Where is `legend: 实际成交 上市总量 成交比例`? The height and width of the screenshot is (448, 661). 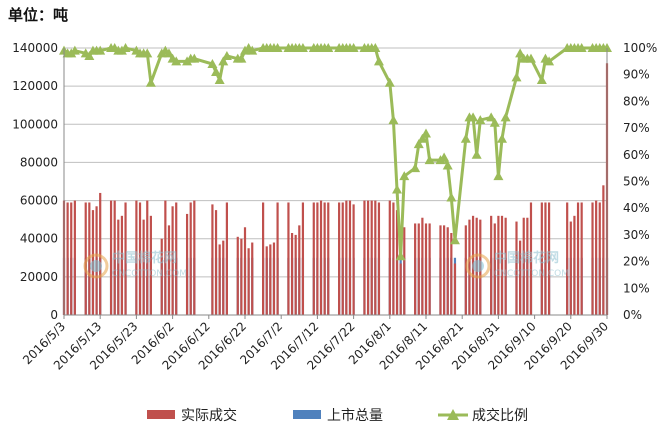 legend: 实际成交 上市总量 成交比例 is located at coordinates (337, 415).